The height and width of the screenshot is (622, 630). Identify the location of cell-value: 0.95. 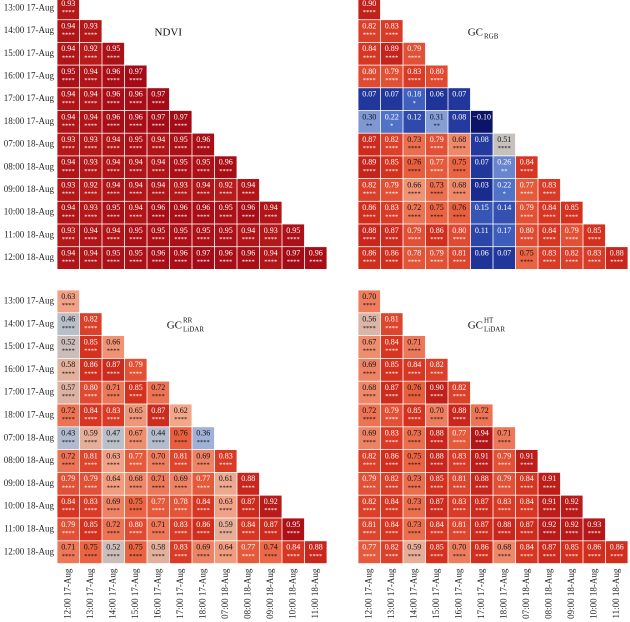
(113, 207).